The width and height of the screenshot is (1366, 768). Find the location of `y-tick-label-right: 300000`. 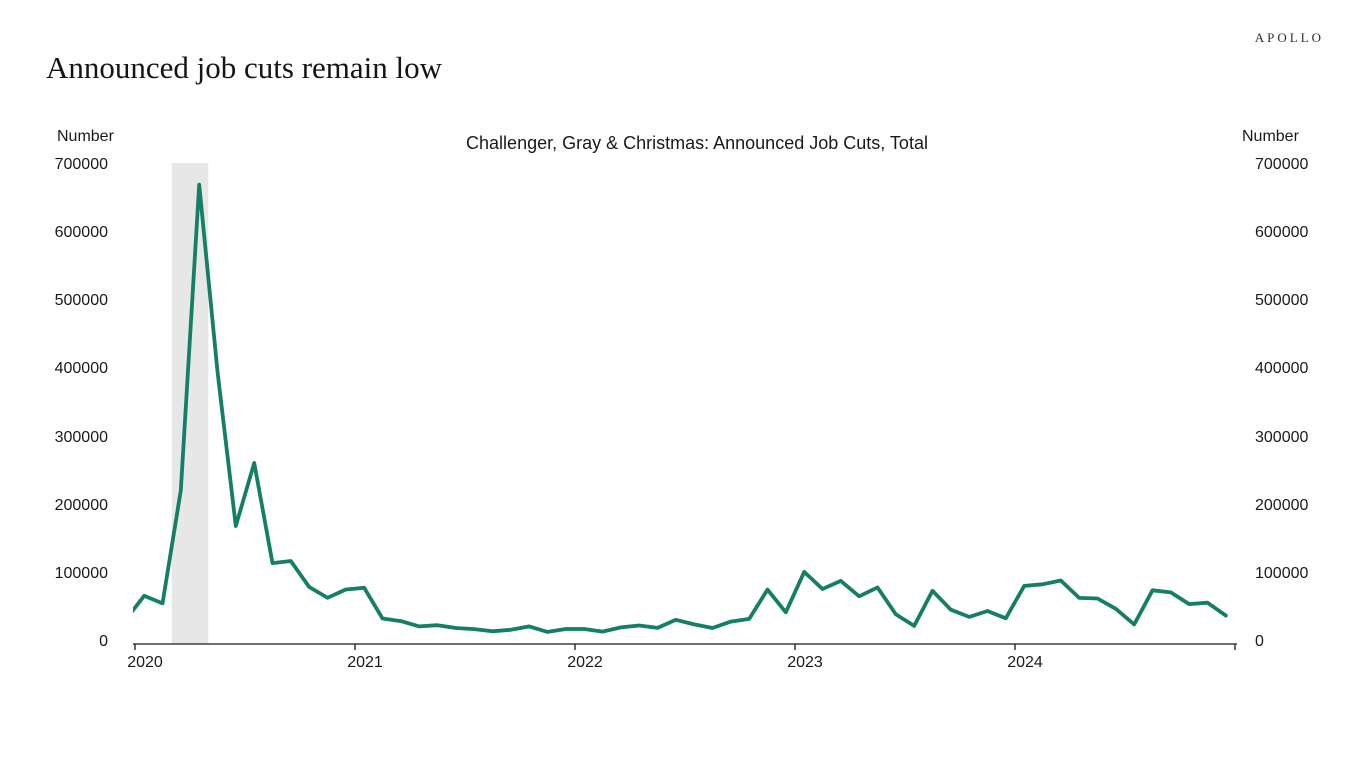

y-tick-label-right: 300000 is located at coordinates (1282, 437).